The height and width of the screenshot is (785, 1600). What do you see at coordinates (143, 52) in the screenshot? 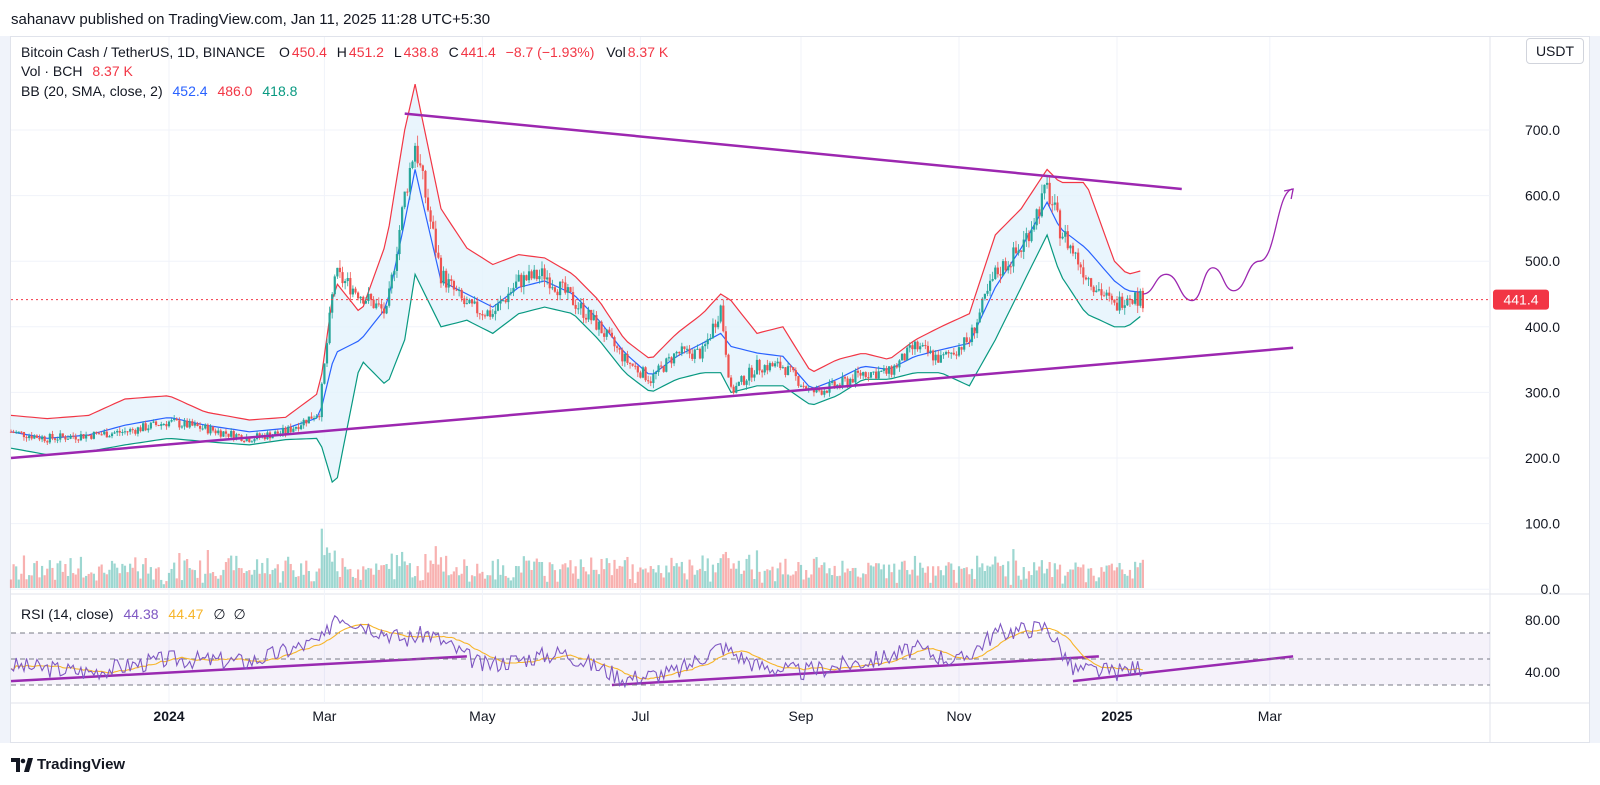
I see `symbol-title: Bitcoin Cash / TetherUS, 1D, BINANCE` at bounding box center [143, 52].